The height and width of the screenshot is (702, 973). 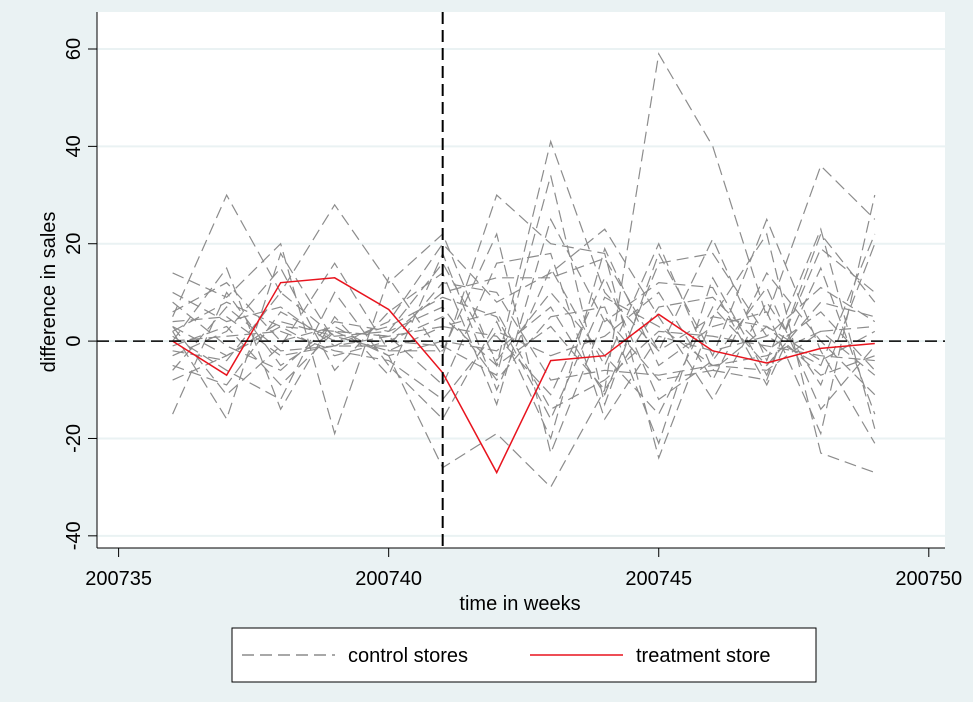 I want to click on x-tick-label: 200750, so click(x=928, y=579).